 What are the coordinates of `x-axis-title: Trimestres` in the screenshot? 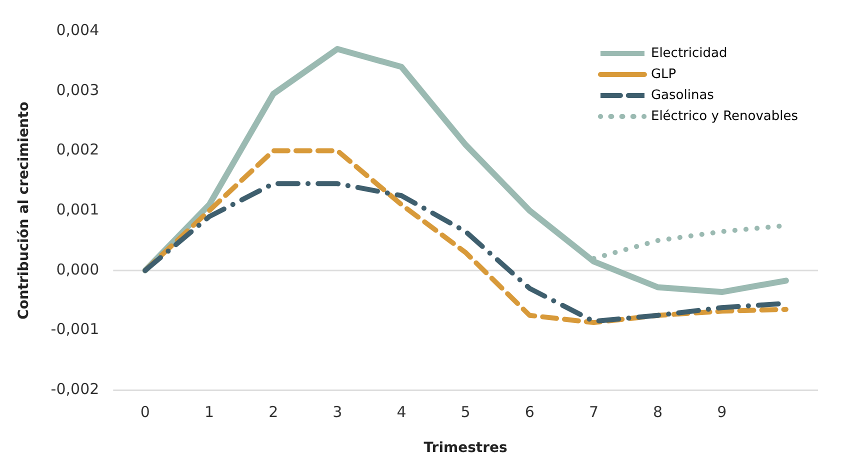 It's located at (466, 448).